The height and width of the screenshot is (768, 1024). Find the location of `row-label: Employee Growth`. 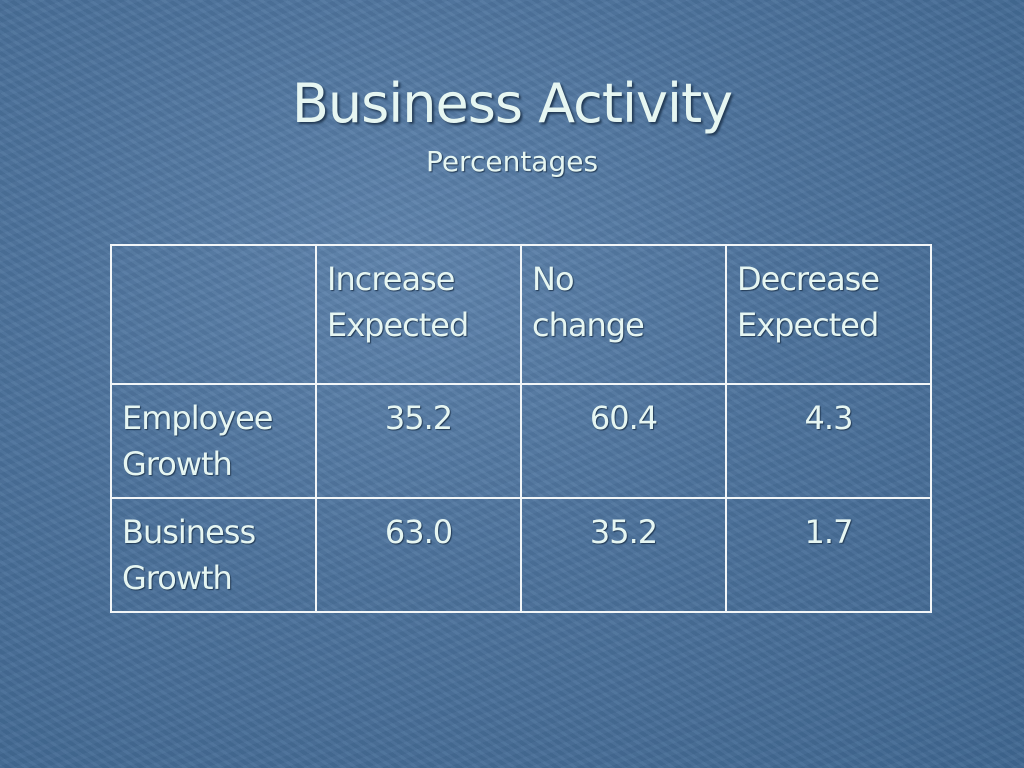

row-label: Employee Growth is located at coordinates (213, 441).